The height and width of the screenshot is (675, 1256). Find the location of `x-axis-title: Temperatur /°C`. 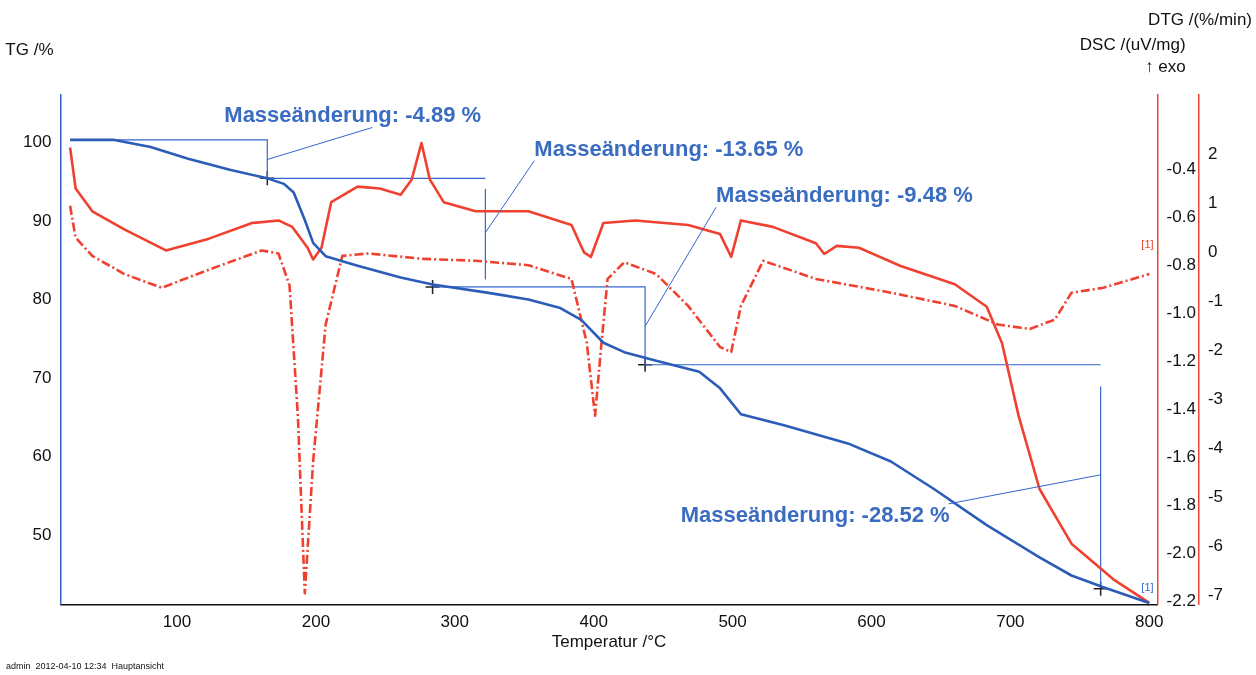

x-axis-title: Temperatur /°C is located at coordinates (609, 641).